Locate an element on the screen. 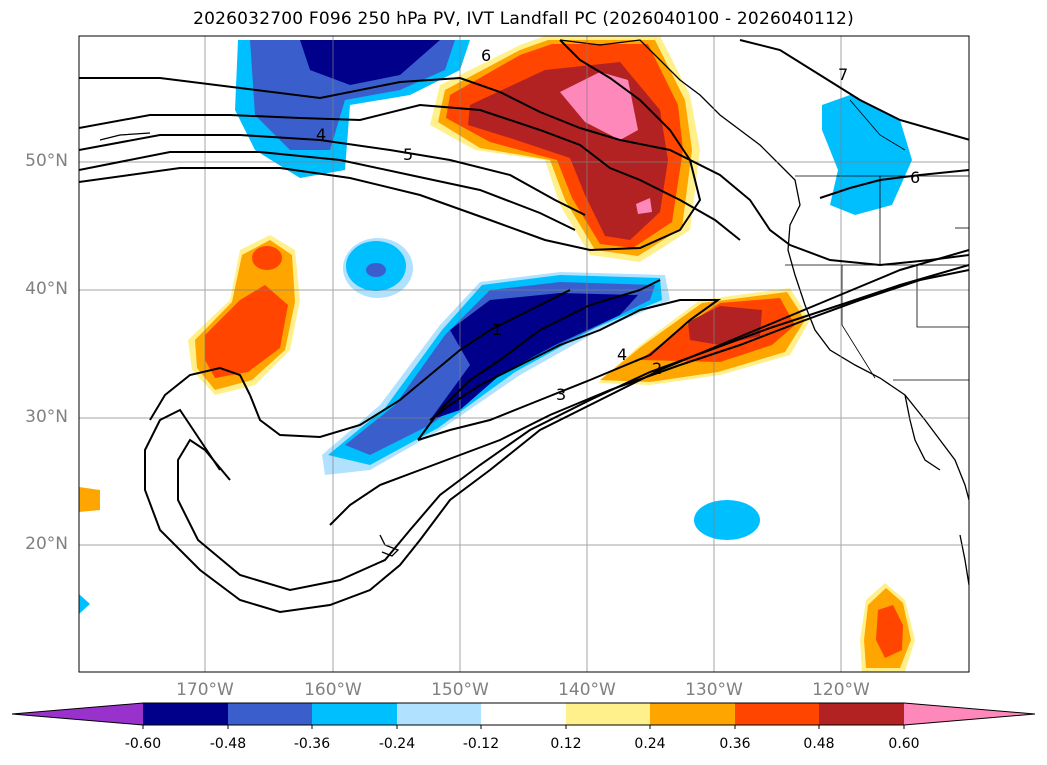 The image size is (1047, 765). colorbar-extend-right is located at coordinates (969, 714).